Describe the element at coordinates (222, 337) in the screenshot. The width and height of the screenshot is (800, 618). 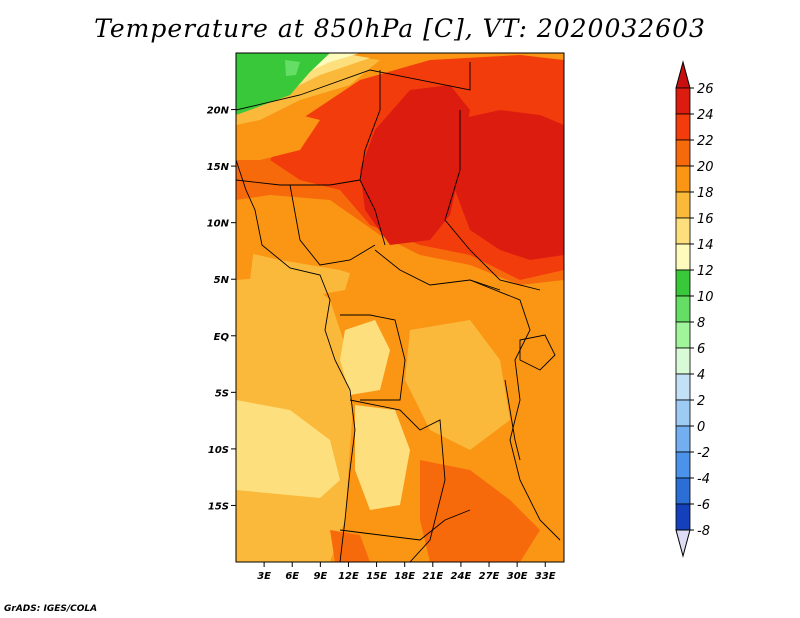
I see `lat-tick-label: EQ` at that location.